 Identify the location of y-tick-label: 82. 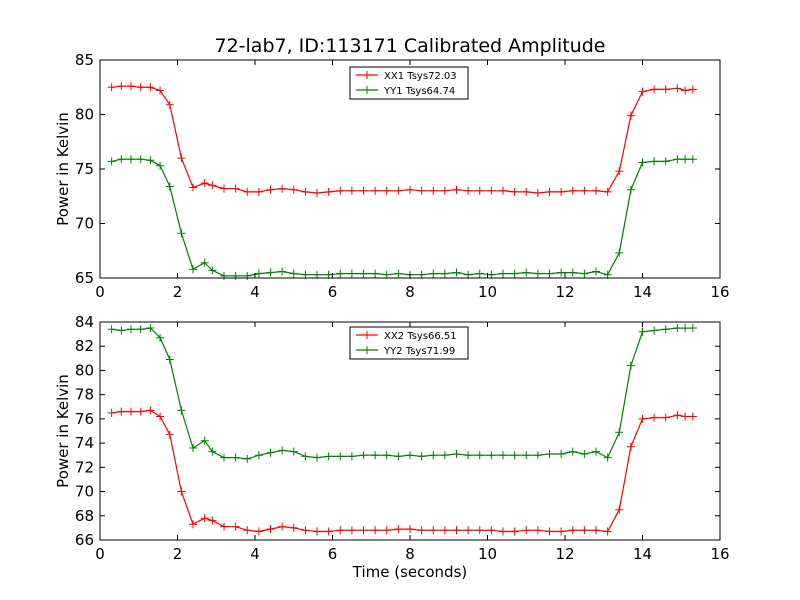
(84, 346).